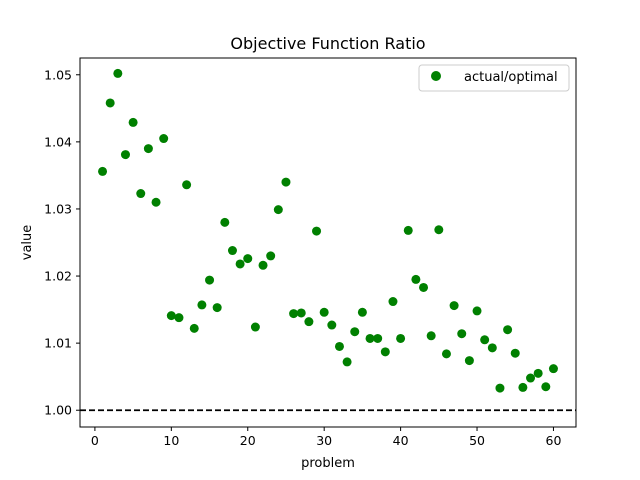  I want to click on x-tick-label: 20, so click(248, 440).